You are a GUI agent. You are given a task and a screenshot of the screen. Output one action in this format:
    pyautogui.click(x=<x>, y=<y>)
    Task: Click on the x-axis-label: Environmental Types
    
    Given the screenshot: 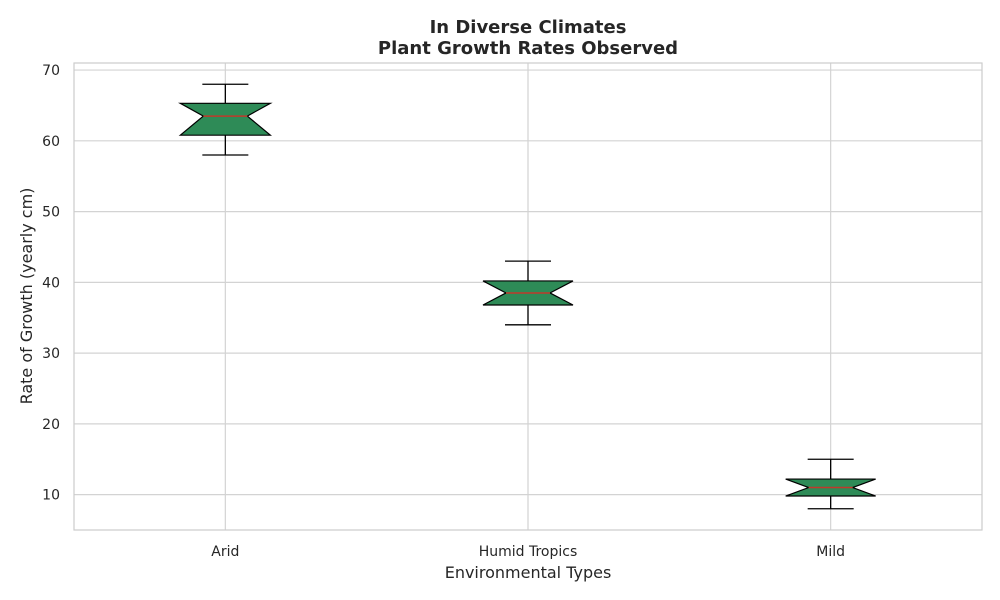 What is the action you would take?
    pyautogui.click(x=528, y=572)
    